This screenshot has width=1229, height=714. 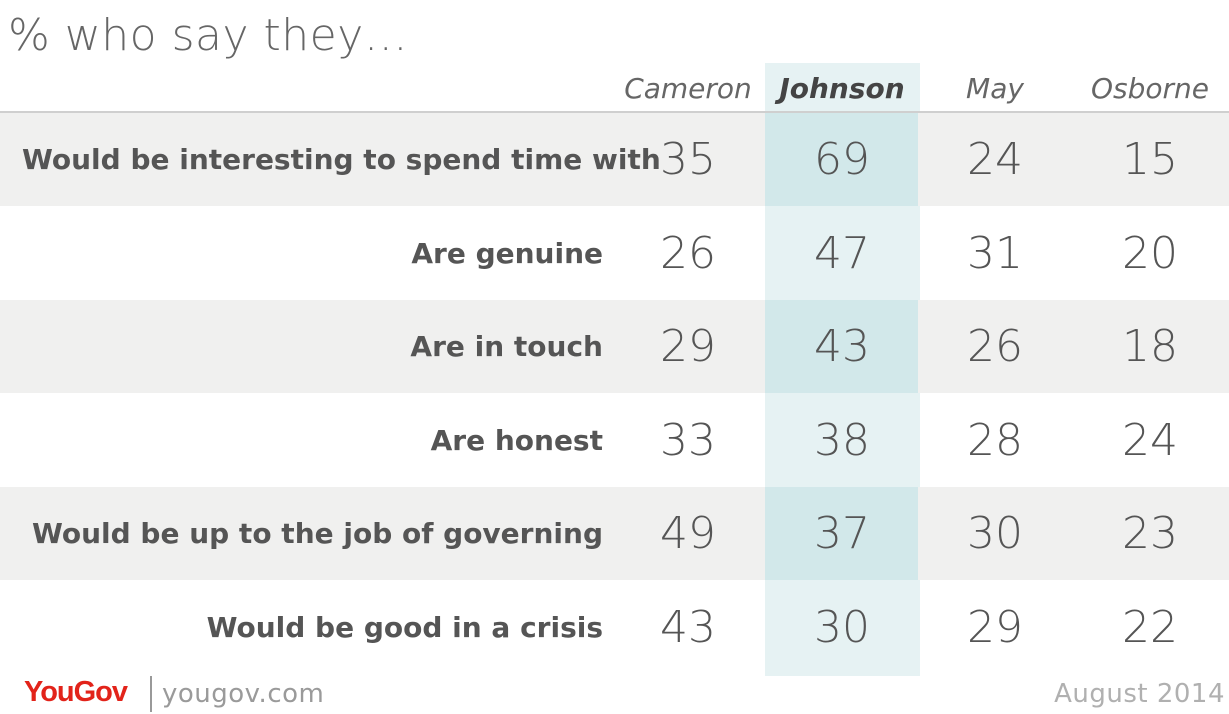 I want to click on table-row: Are genuine 26 47 31 20, so click(x=614, y=253).